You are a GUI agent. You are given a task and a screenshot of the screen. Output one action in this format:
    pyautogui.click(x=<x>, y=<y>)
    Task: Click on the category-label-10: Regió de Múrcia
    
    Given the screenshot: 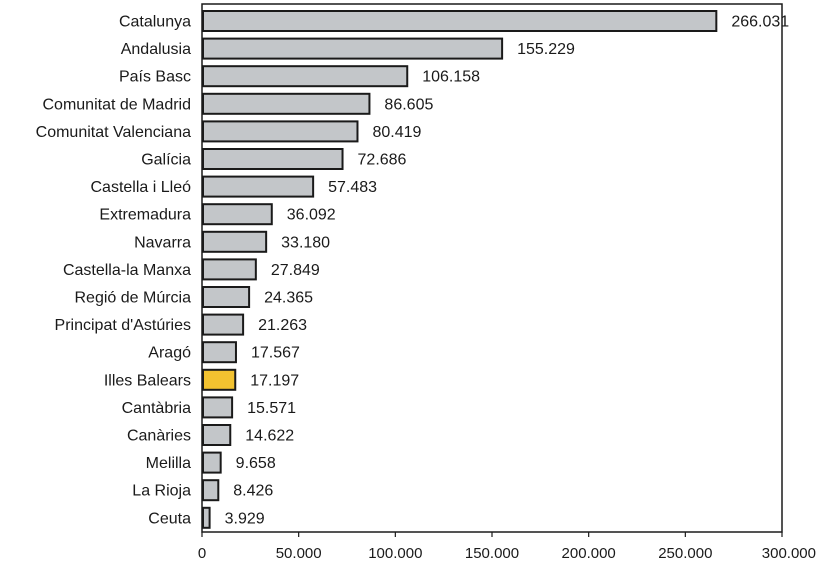 What is the action you would take?
    pyautogui.click(x=133, y=298)
    